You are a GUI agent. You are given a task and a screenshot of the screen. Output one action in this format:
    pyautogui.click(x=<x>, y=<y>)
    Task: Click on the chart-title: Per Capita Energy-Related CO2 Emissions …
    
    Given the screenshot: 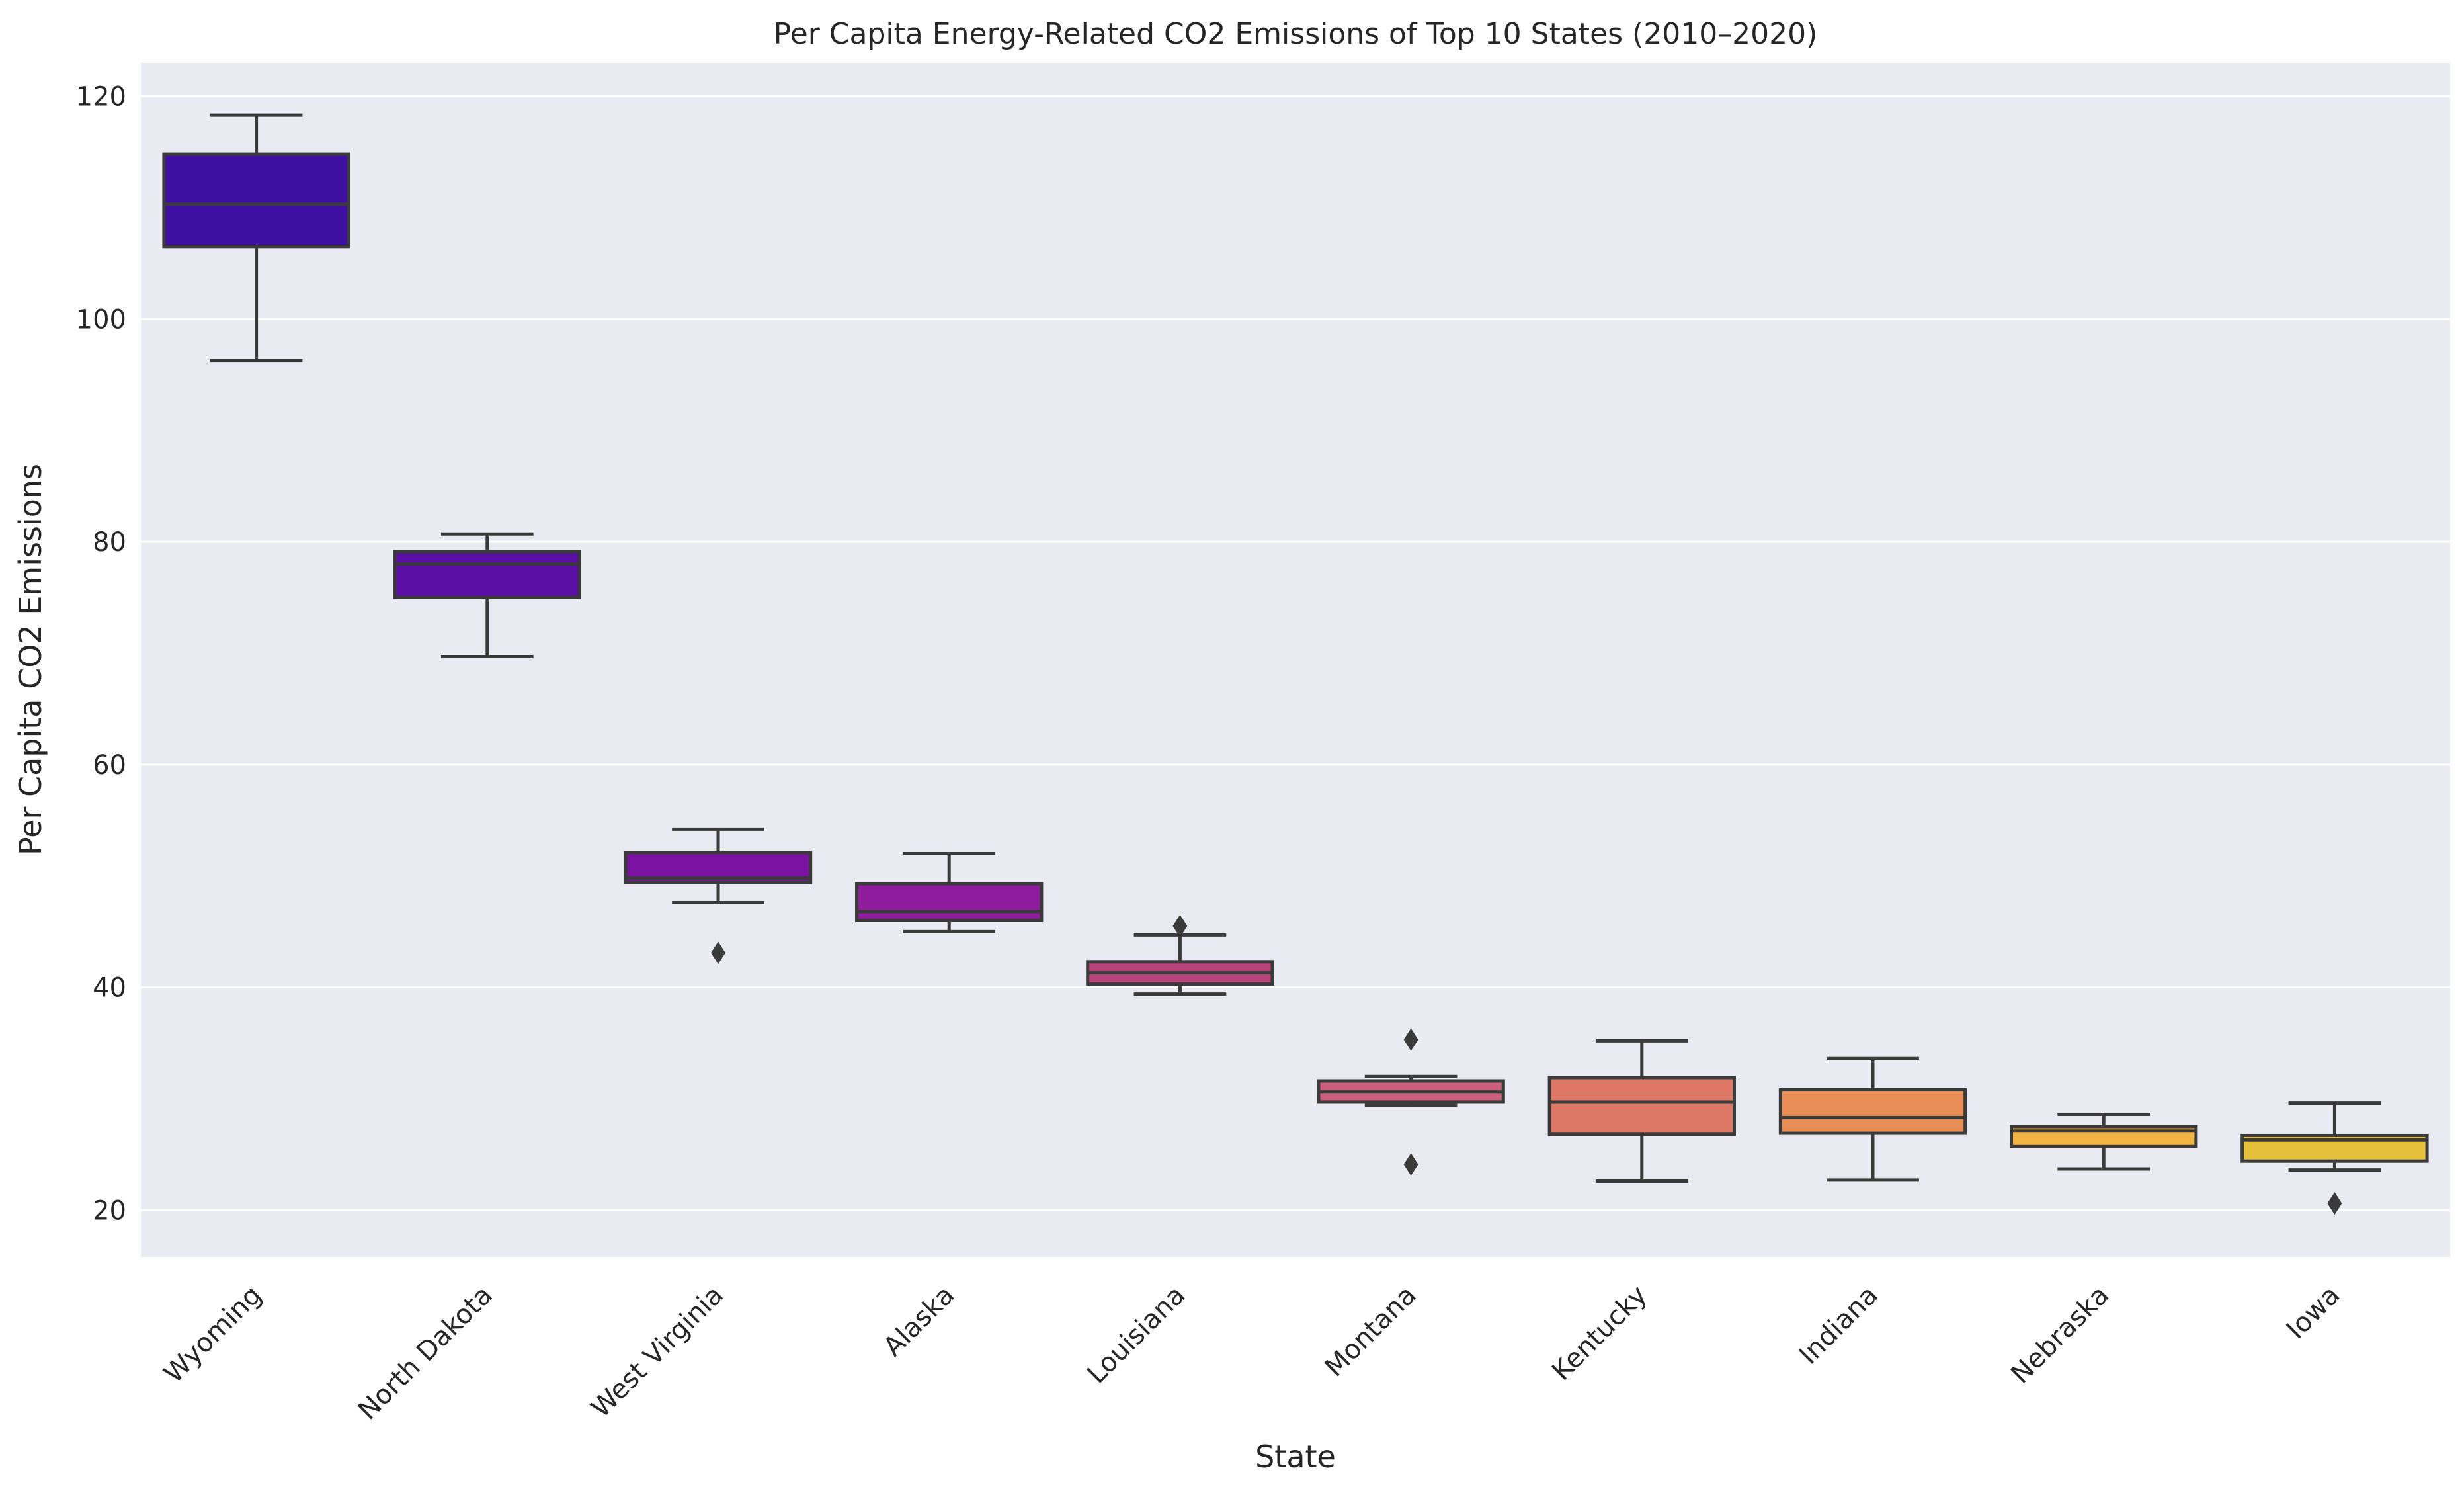 What is the action you would take?
    pyautogui.click(x=1296, y=34)
    